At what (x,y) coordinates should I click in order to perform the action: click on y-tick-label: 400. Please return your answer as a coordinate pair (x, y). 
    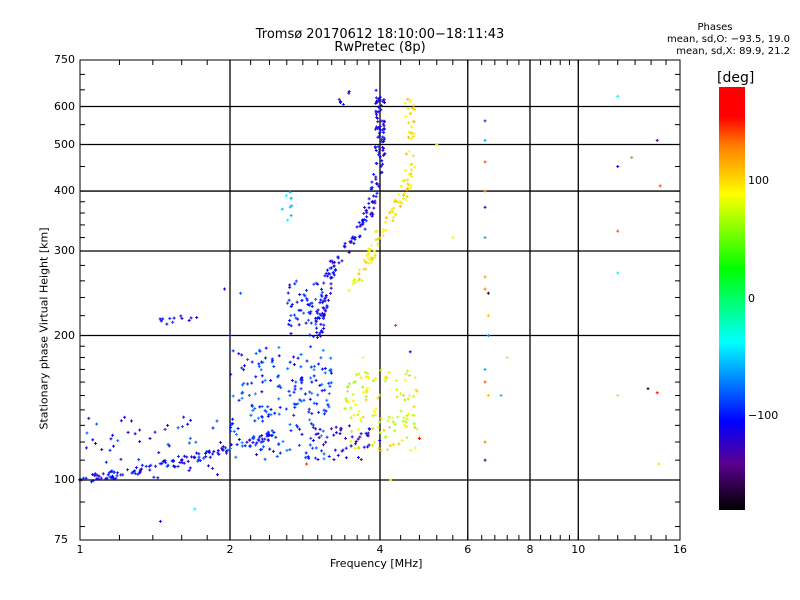
    Looking at the image, I should click on (64, 191).